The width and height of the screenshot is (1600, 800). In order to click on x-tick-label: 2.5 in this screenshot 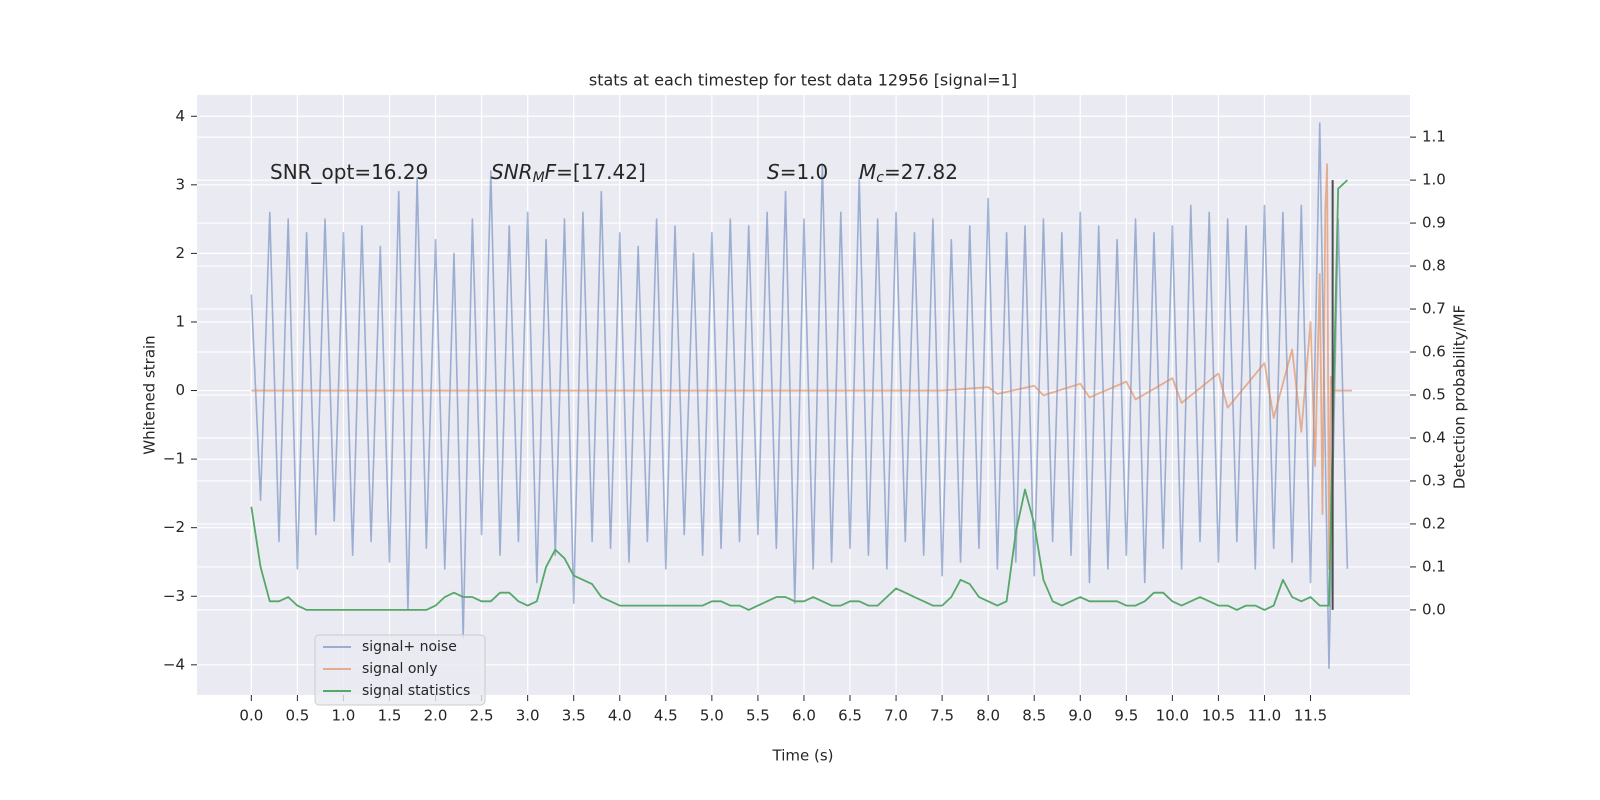, I will do `click(482, 716)`.